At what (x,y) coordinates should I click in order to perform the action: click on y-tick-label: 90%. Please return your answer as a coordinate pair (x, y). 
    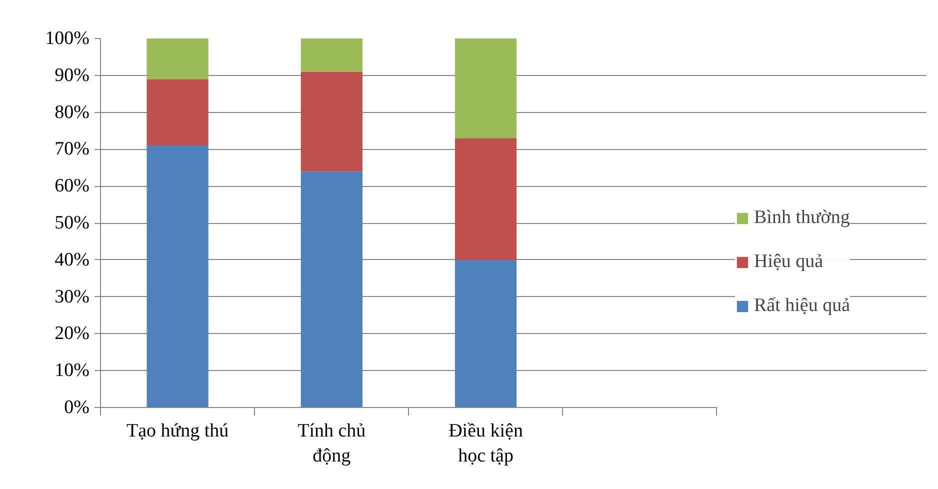
    Looking at the image, I should click on (72, 75).